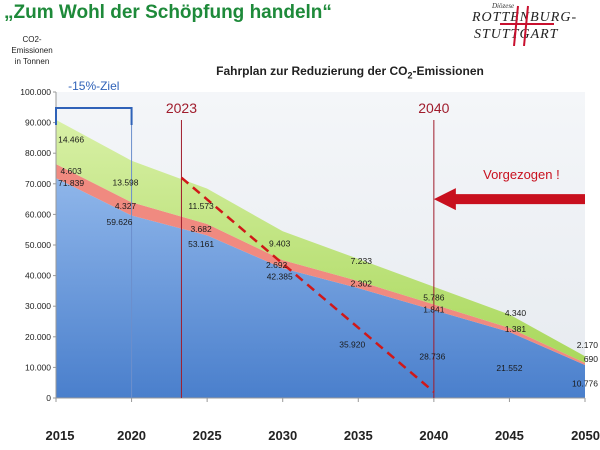 The image size is (600, 450). Describe the element at coordinates (38, 337) in the screenshot. I see `y-tick-label: 20.000` at that location.